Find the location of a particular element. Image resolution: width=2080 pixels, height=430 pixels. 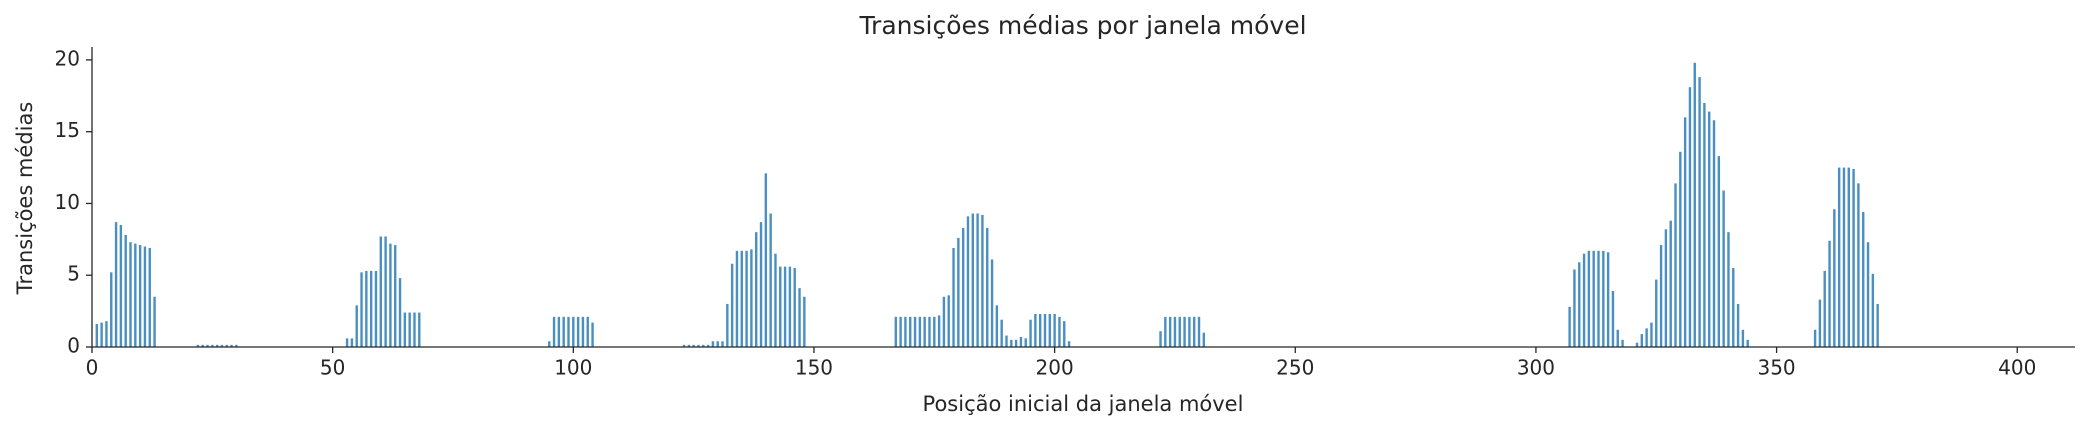

x-tick-label: 300 is located at coordinates (1536, 368).